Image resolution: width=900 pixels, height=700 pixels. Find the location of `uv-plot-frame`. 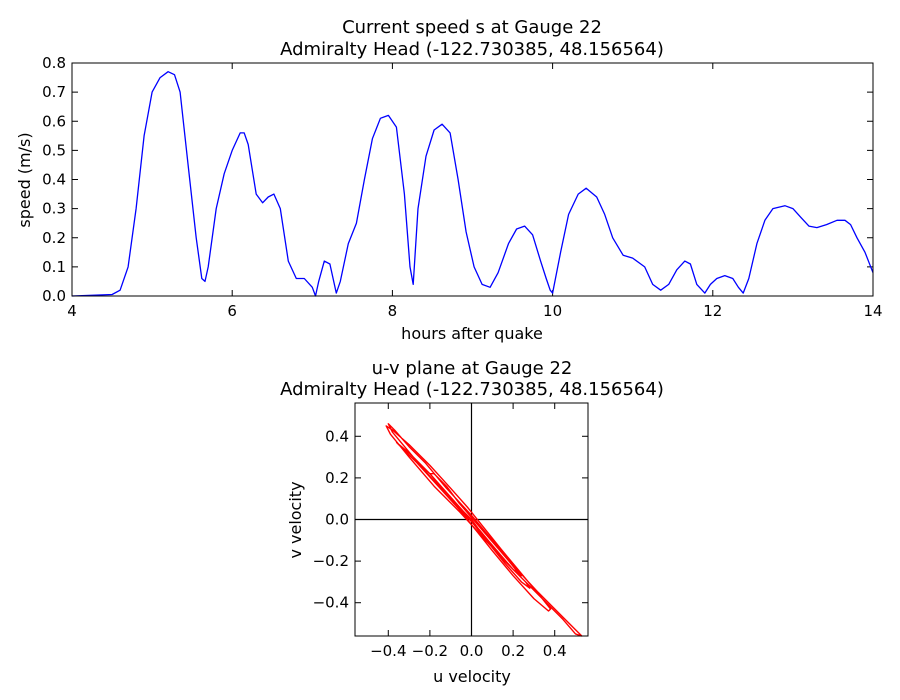

uv-plot-frame is located at coordinates (471, 519).